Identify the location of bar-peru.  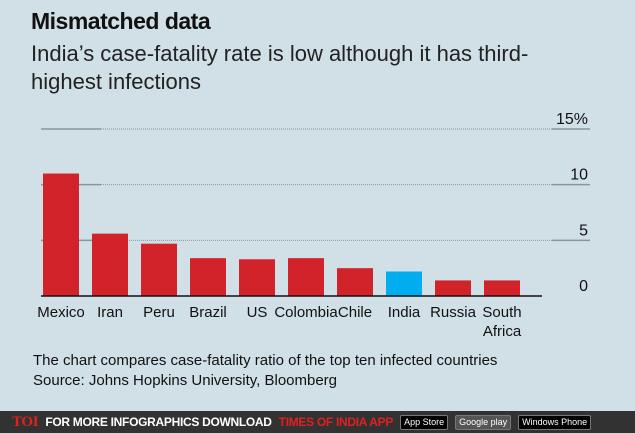
(159, 269).